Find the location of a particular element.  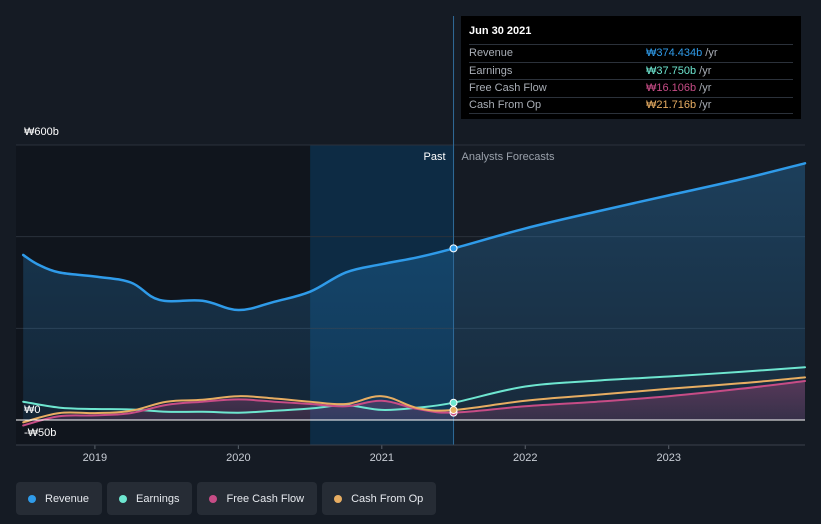

tooltip-label: Revenue is located at coordinates (491, 53).